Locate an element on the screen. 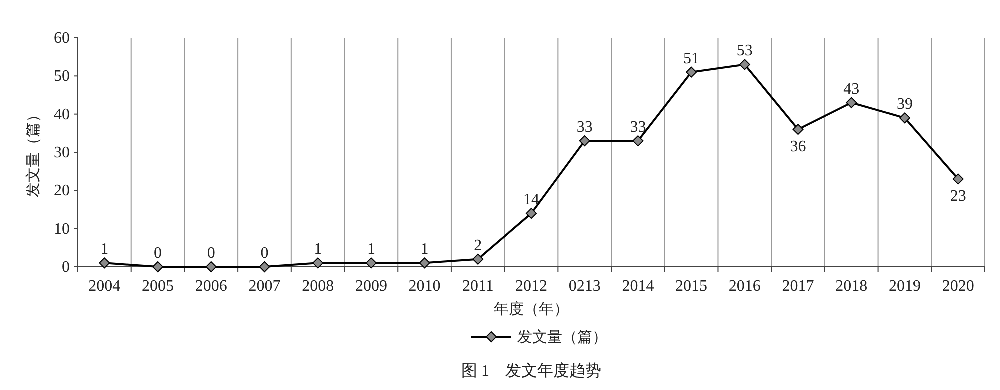 The image size is (1000, 390). data-label: 23 is located at coordinates (958, 197).